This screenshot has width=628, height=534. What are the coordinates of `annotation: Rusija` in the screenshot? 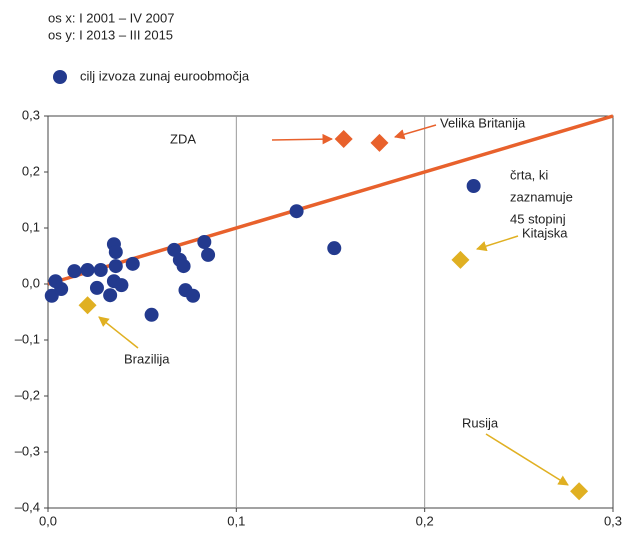 It's located at (480, 422).